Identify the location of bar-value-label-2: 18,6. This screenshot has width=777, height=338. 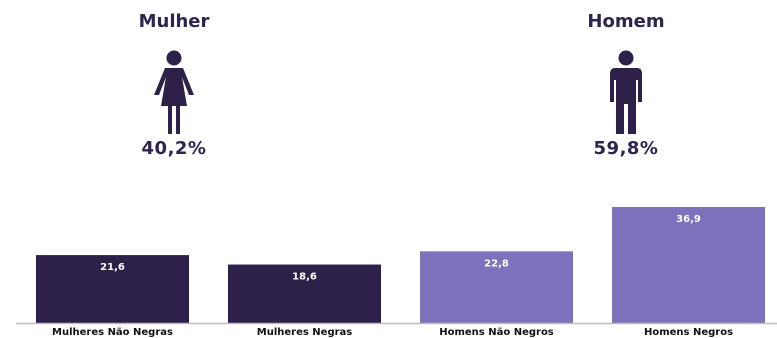
(304, 277).